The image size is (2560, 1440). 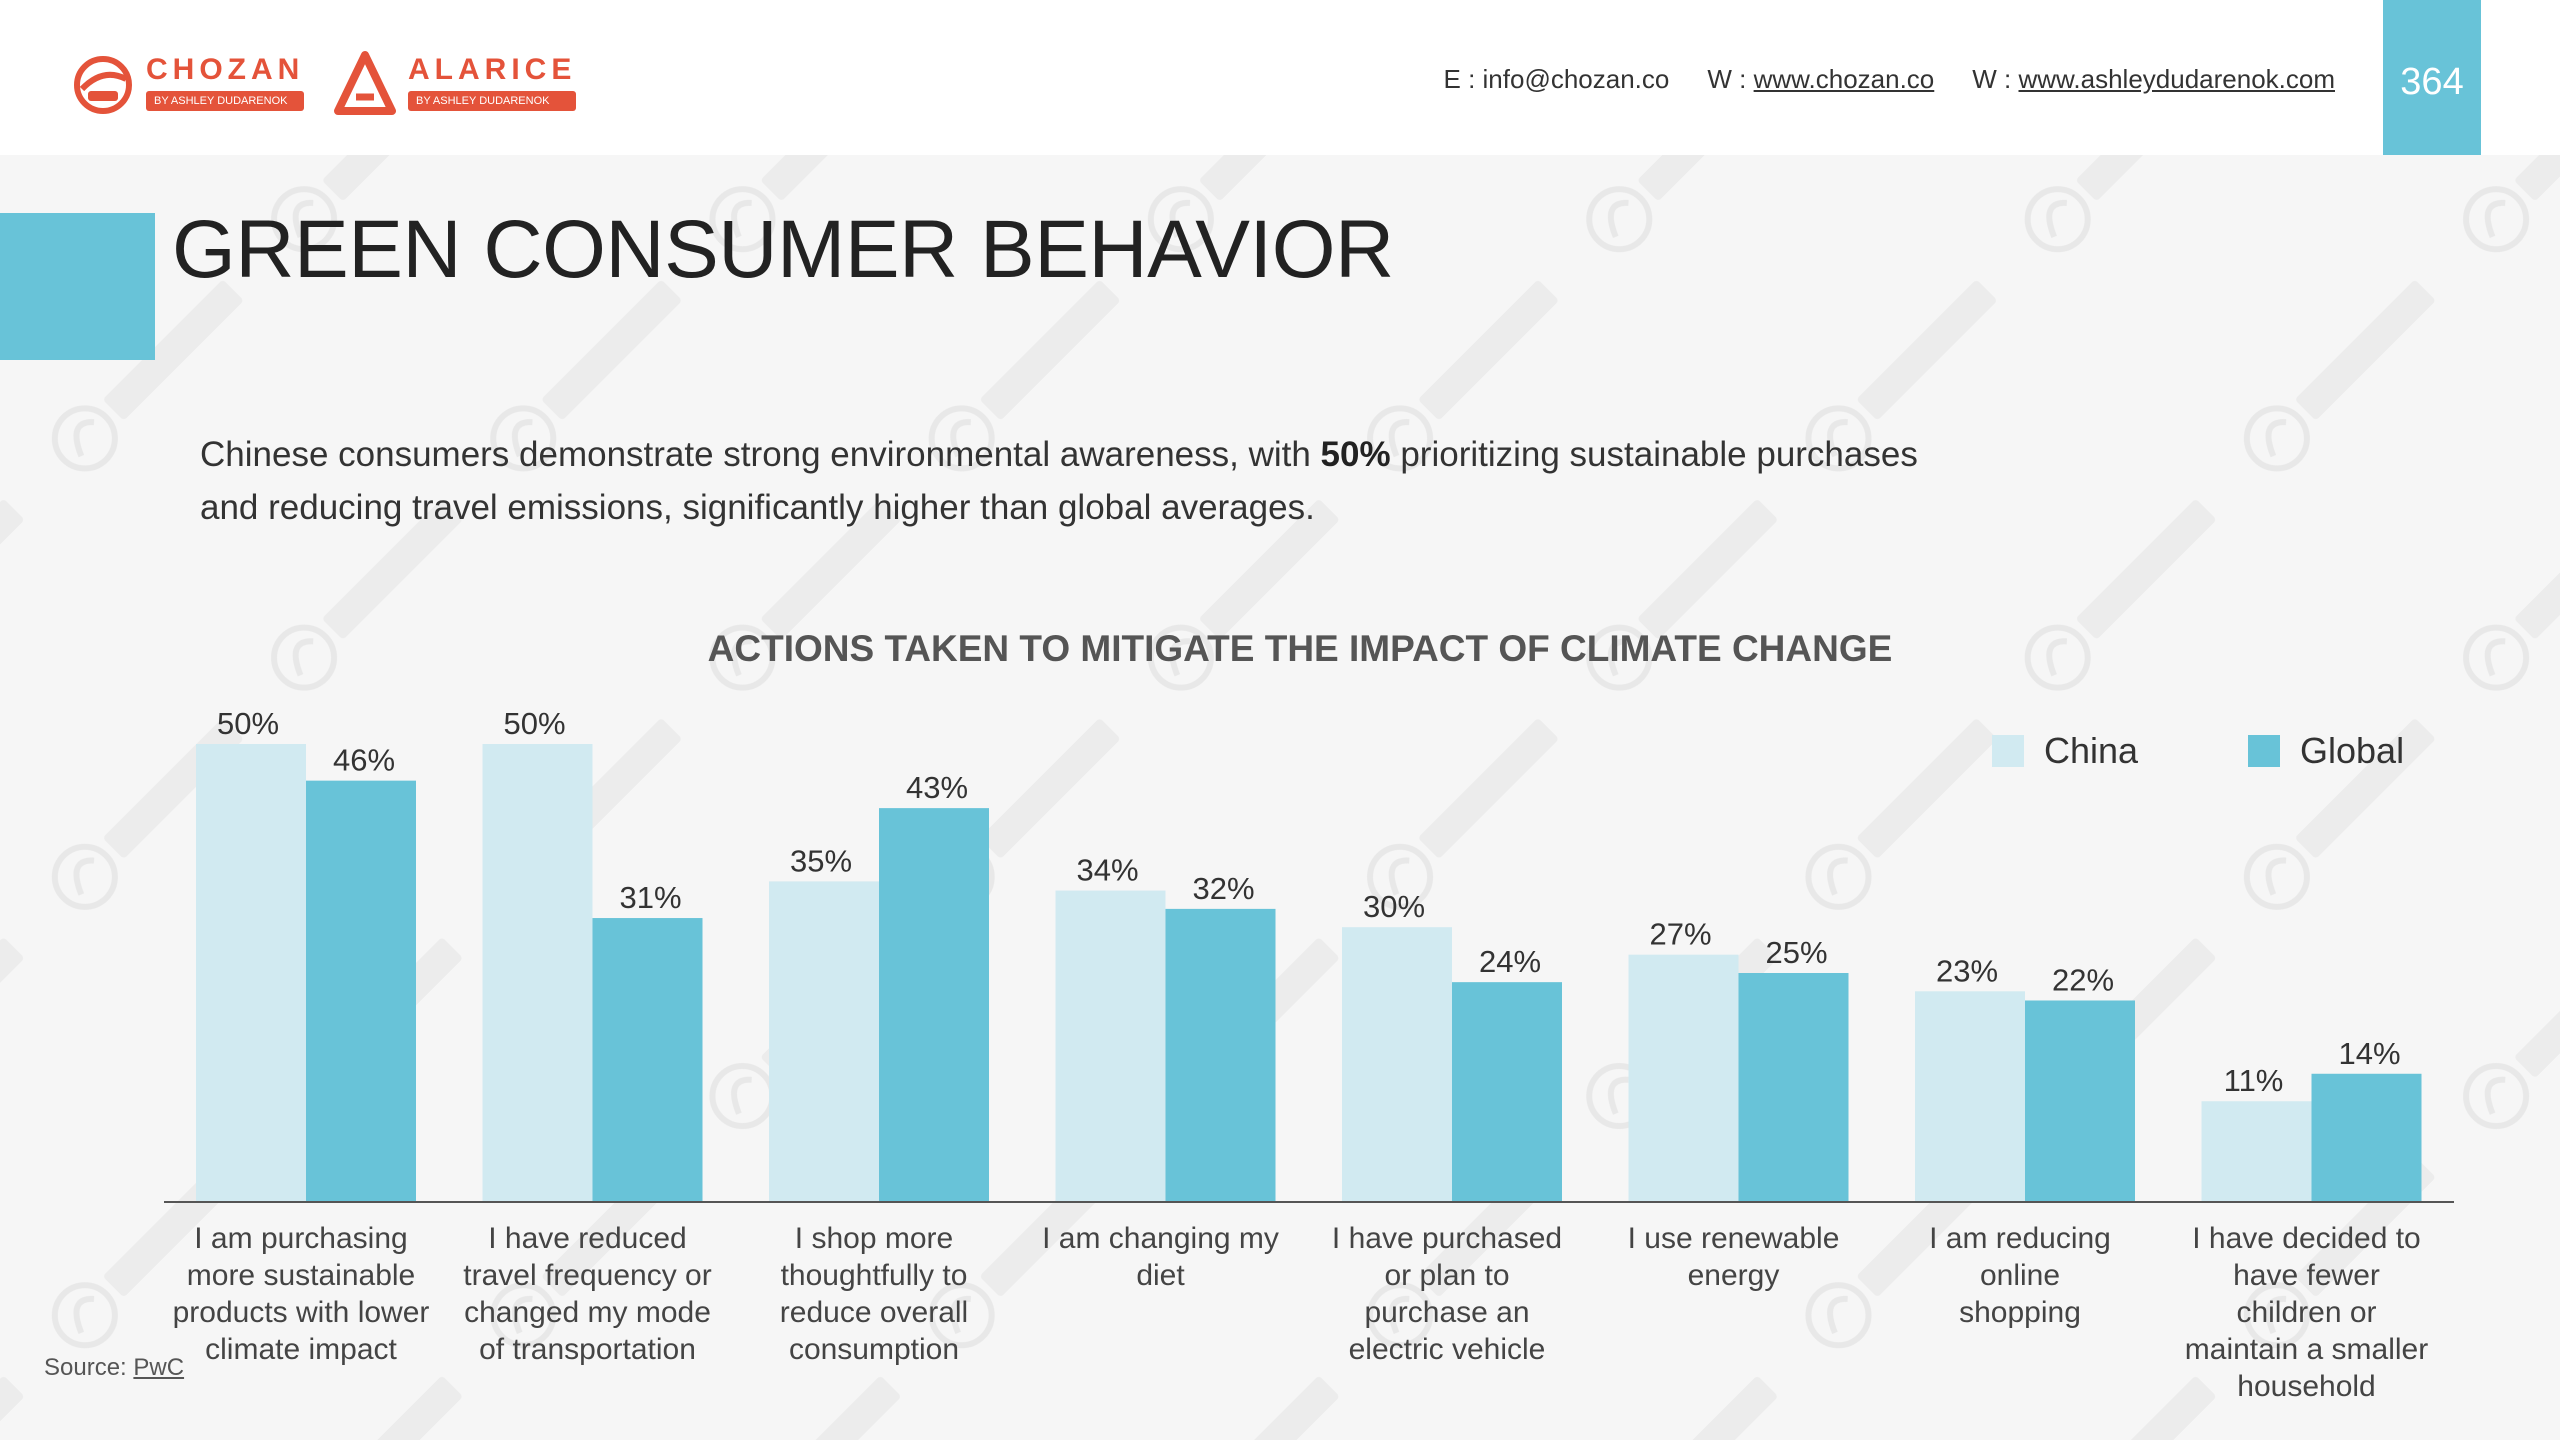 What do you see at coordinates (821, 860) in the screenshot?
I see `data-label-china-3: 35%` at bounding box center [821, 860].